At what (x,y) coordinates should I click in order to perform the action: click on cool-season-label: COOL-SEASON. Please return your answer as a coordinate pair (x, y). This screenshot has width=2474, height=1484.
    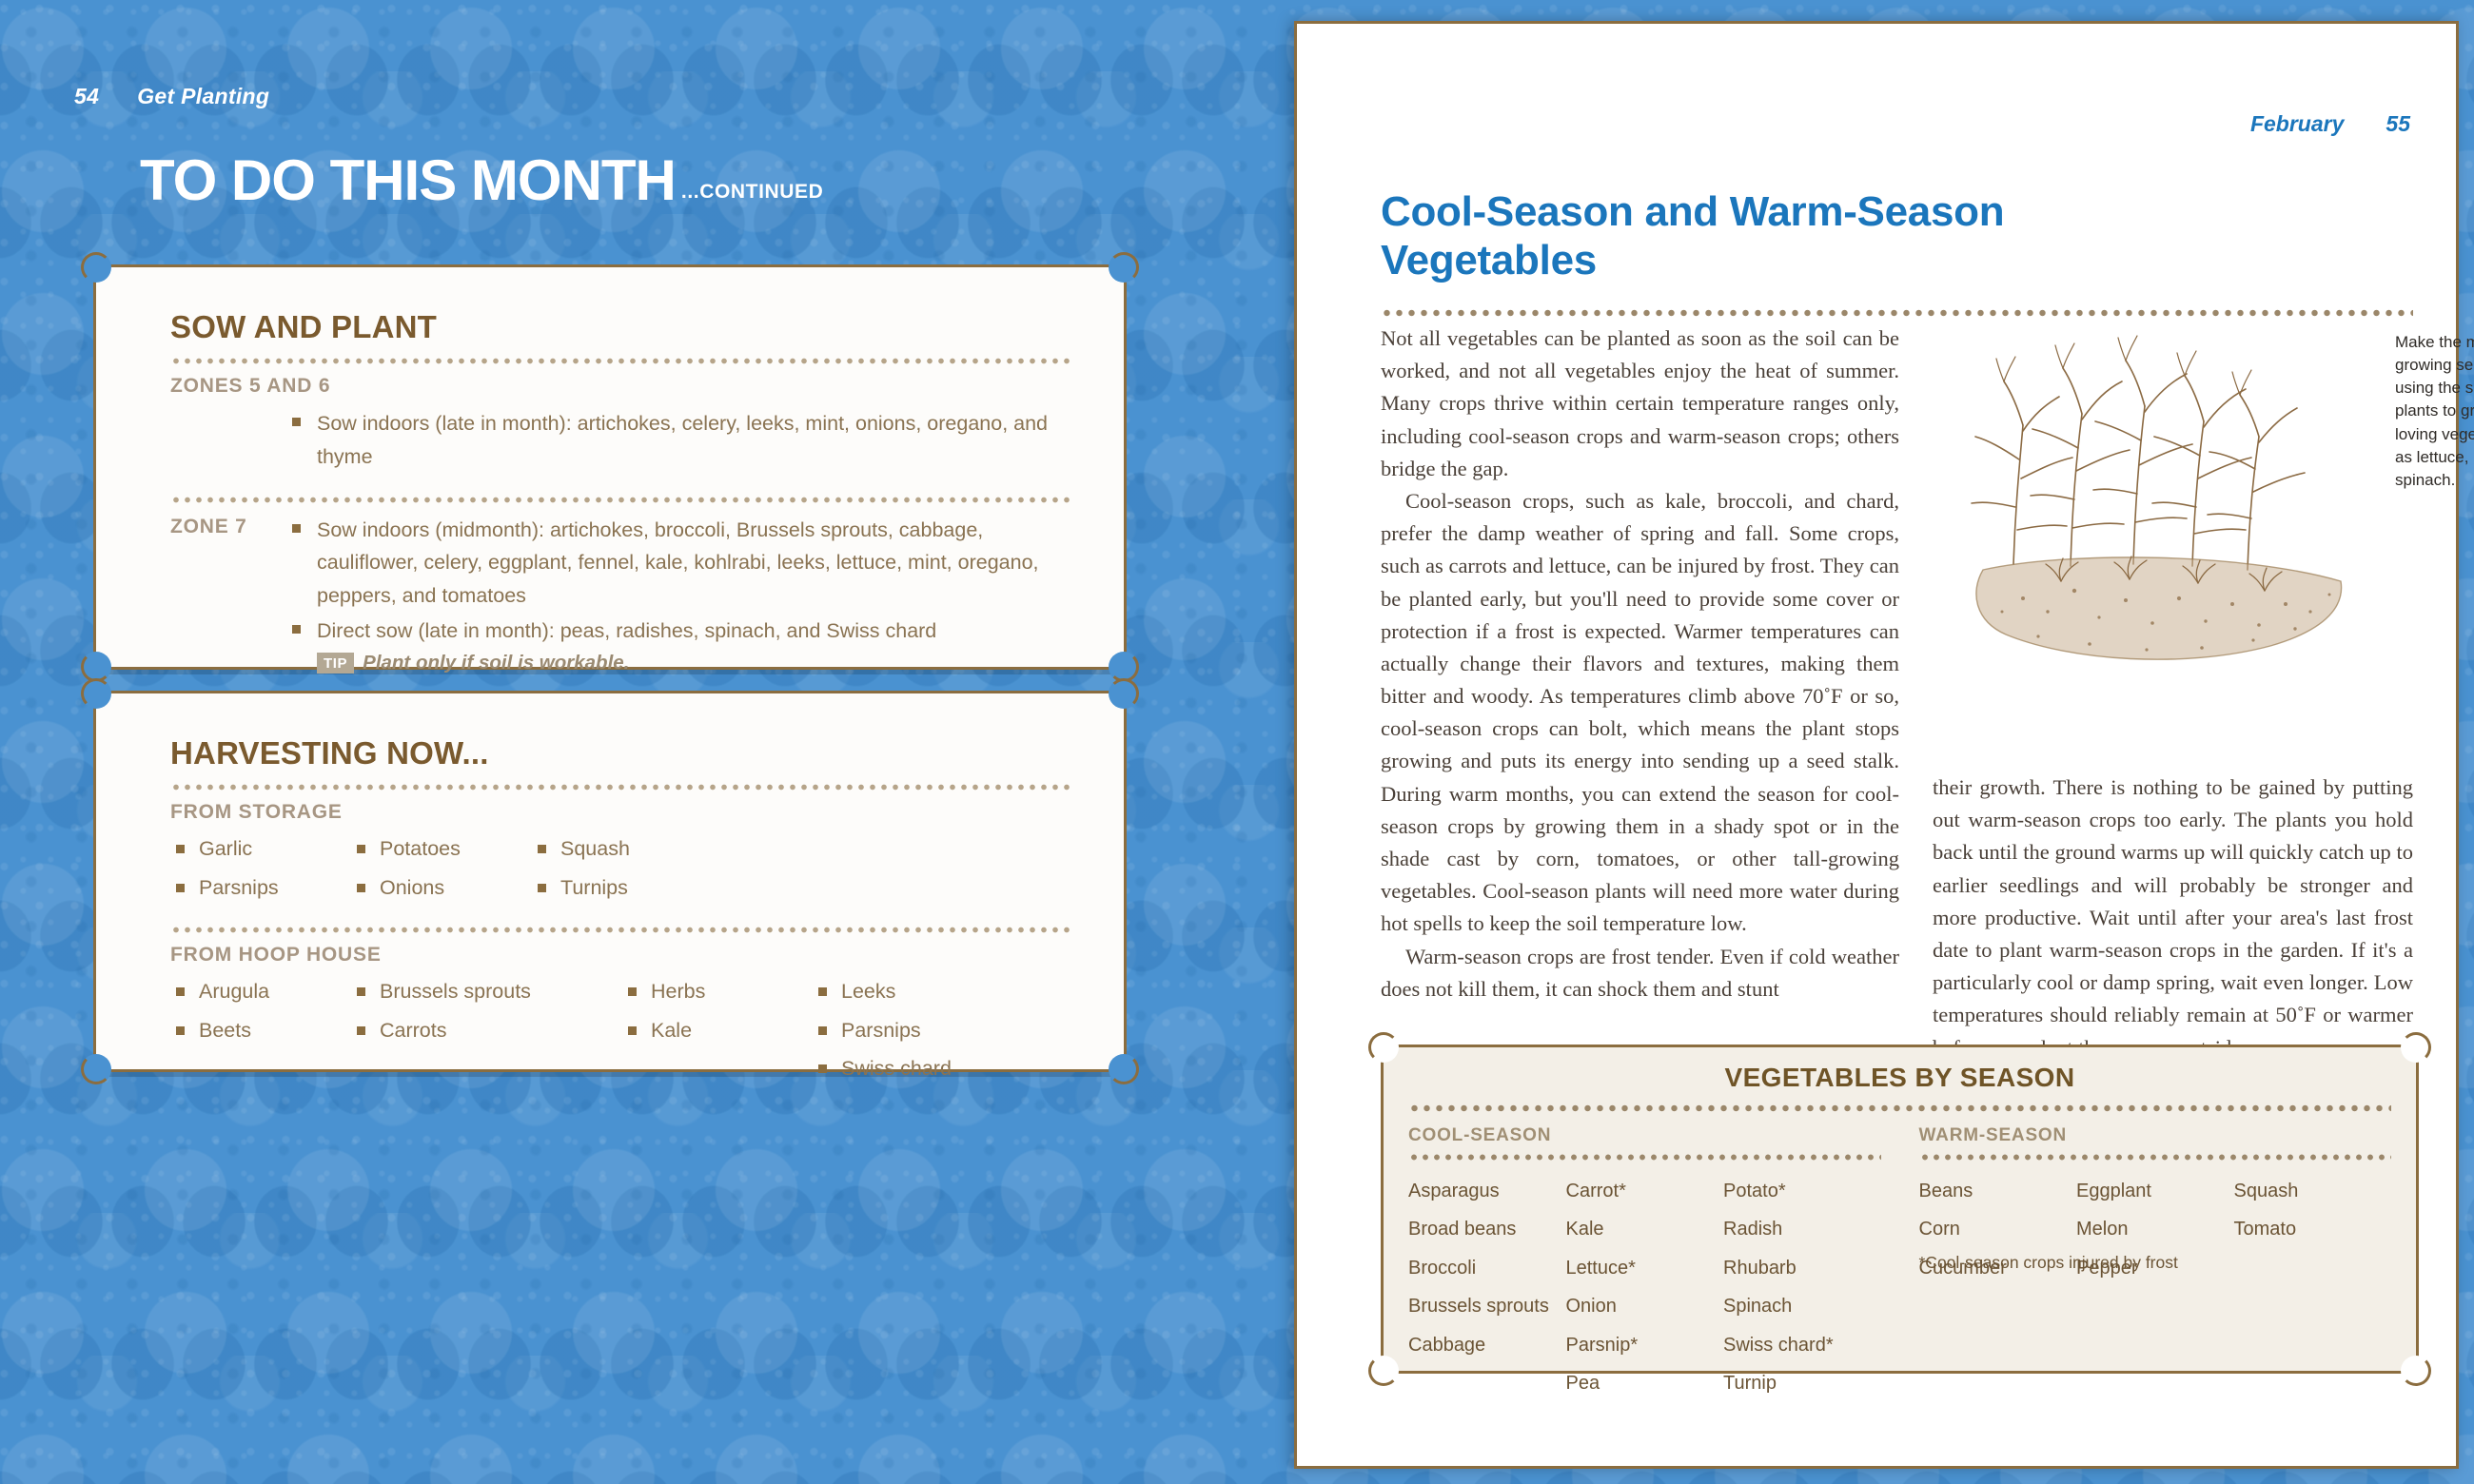
    Looking at the image, I should click on (1480, 1135).